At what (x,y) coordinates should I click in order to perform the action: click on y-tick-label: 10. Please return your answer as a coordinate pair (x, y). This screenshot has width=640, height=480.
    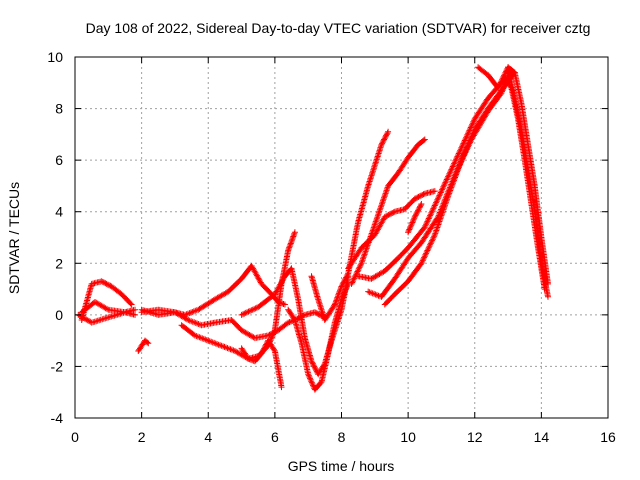
    Looking at the image, I should click on (55, 57).